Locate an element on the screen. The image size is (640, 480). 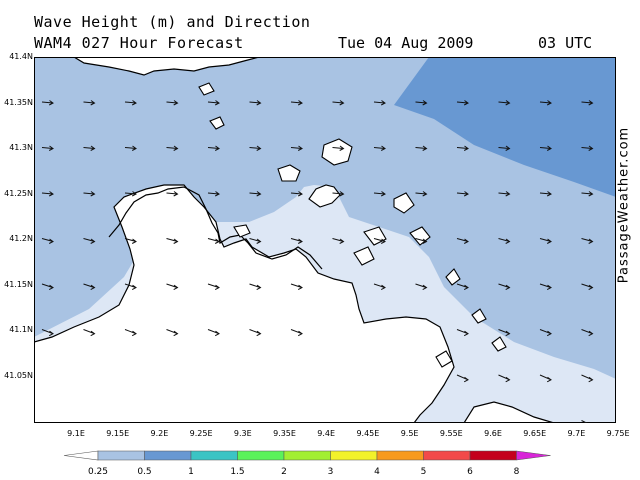
legend-label: 5 is located at coordinates (424, 472).